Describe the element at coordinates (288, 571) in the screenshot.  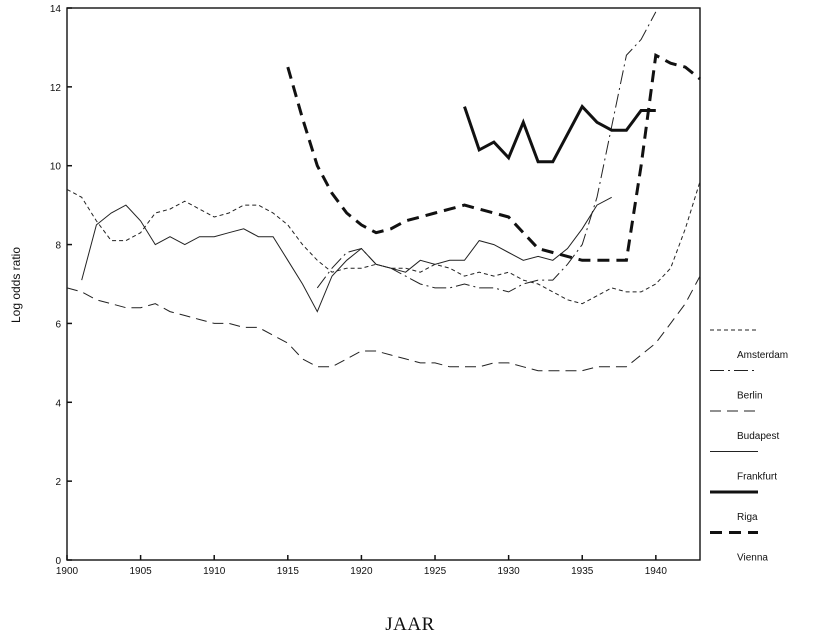
I see `x-tick-label: 1915` at that location.